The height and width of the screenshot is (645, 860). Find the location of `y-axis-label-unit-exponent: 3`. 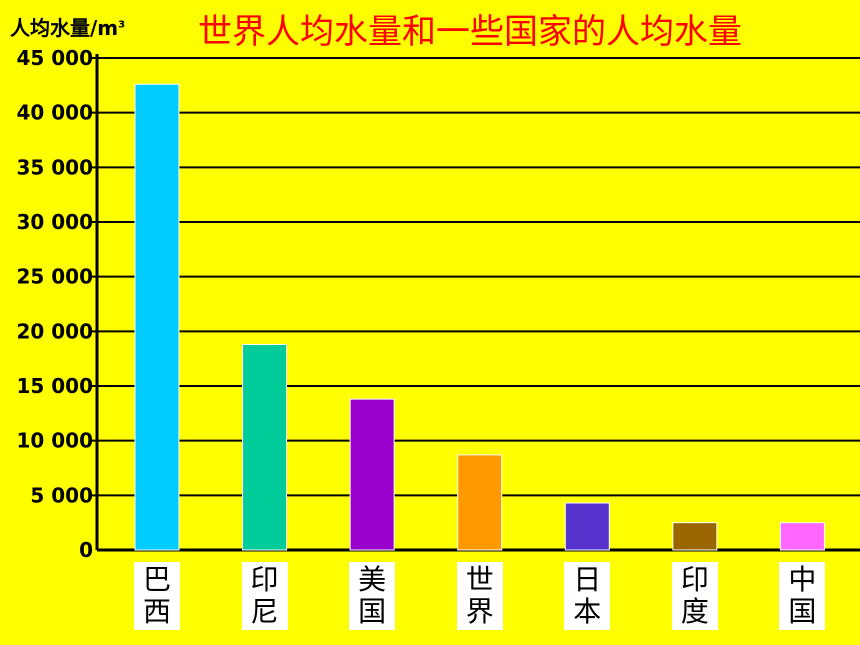

y-axis-label-unit-exponent: 3 is located at coordinates (122, 25).